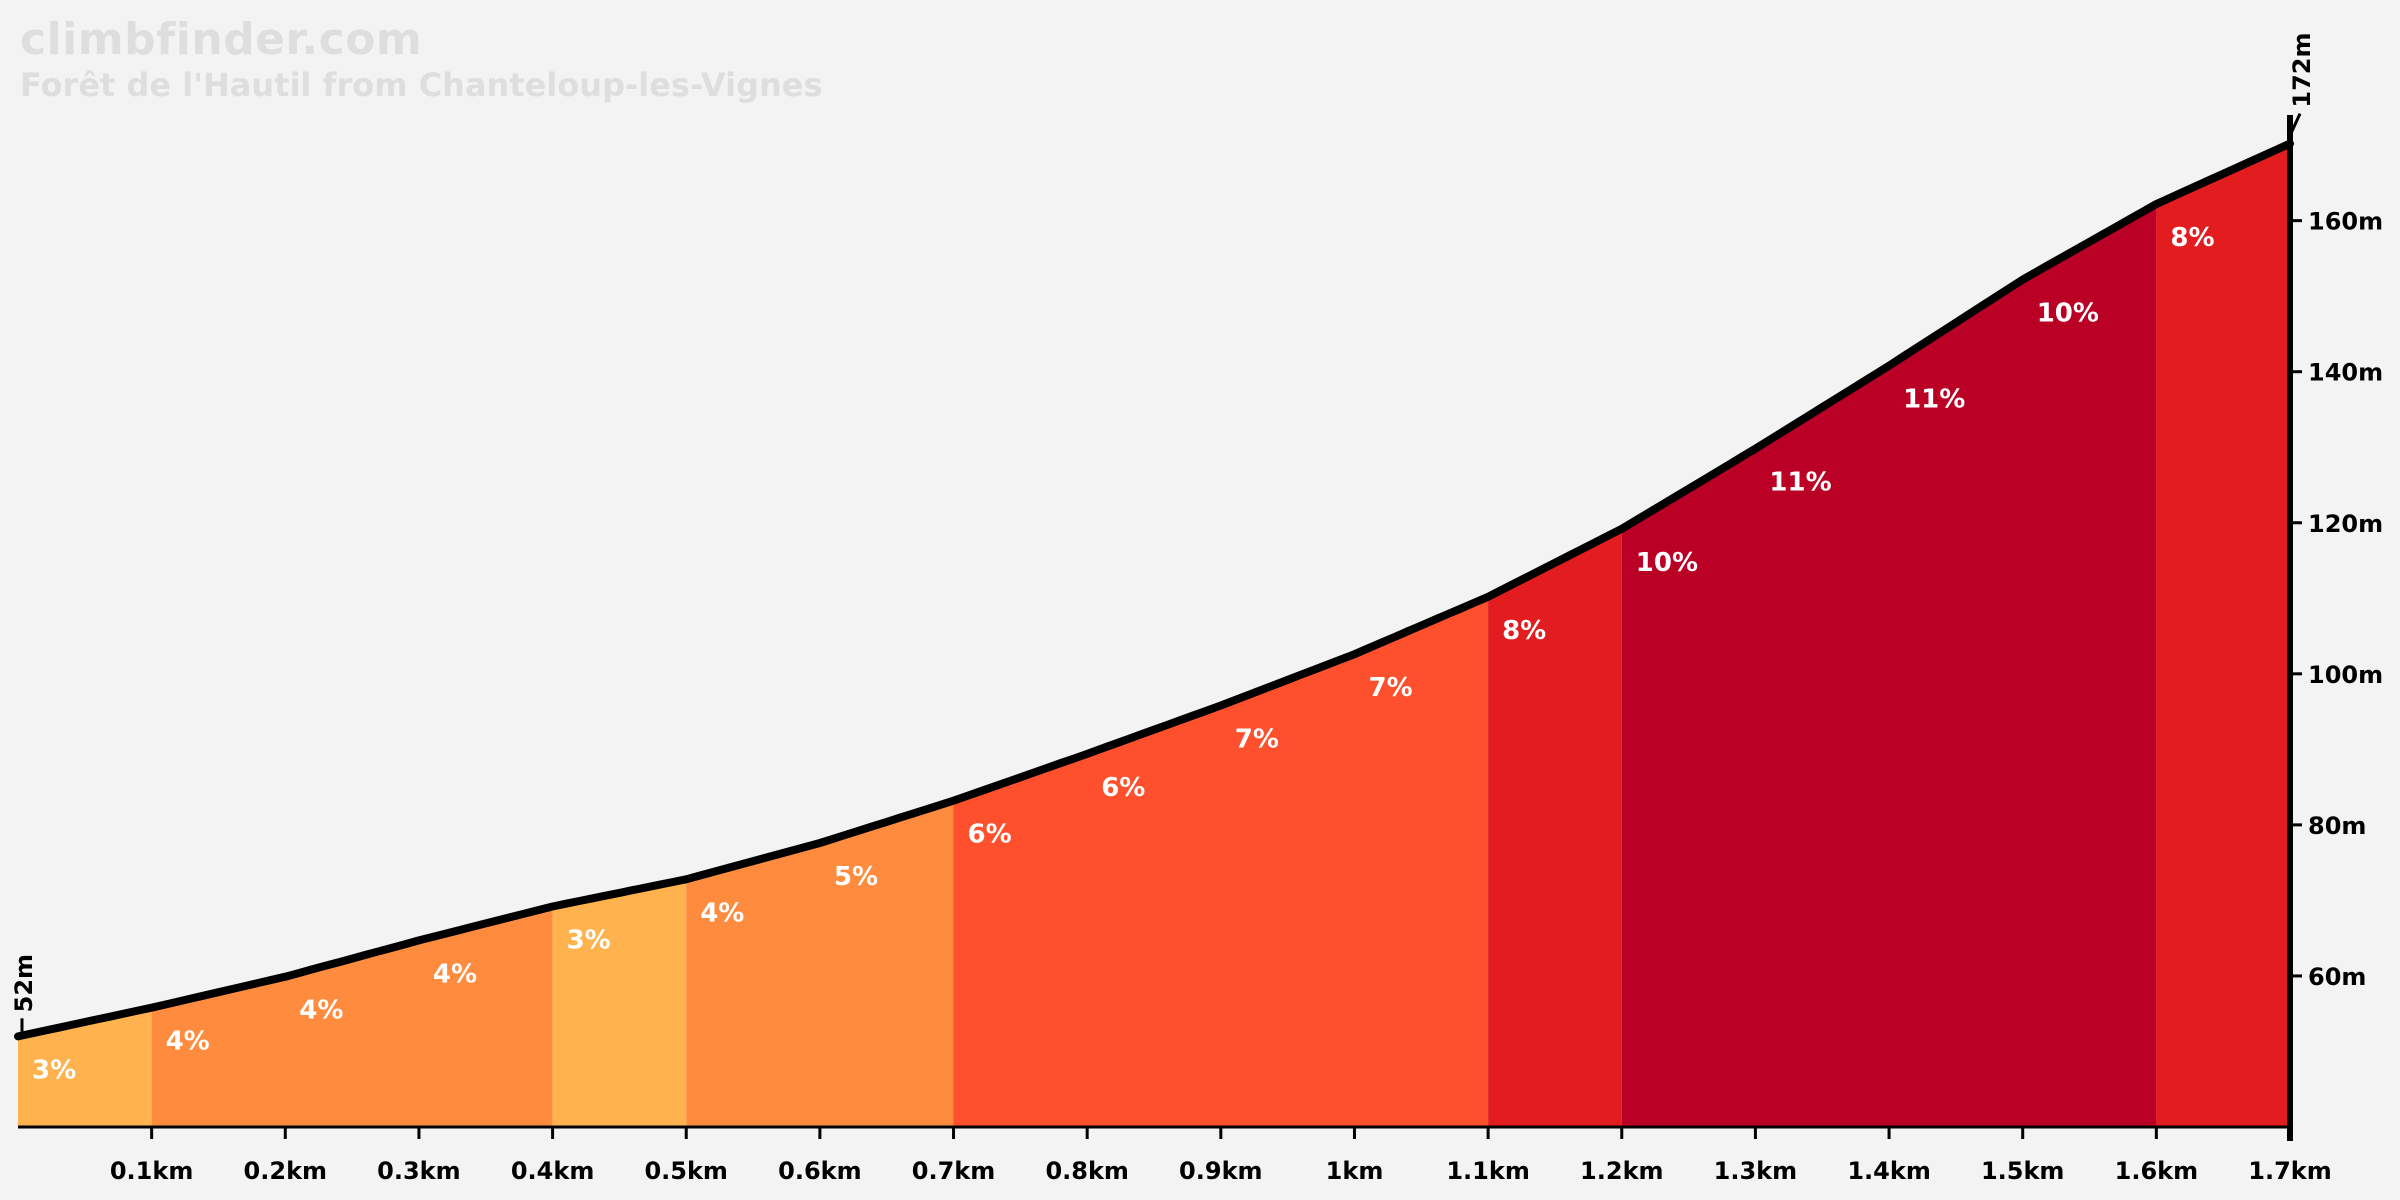 The image size is (2400, 1200). I want to click on gradient-label: 5%, so click(856, 877).